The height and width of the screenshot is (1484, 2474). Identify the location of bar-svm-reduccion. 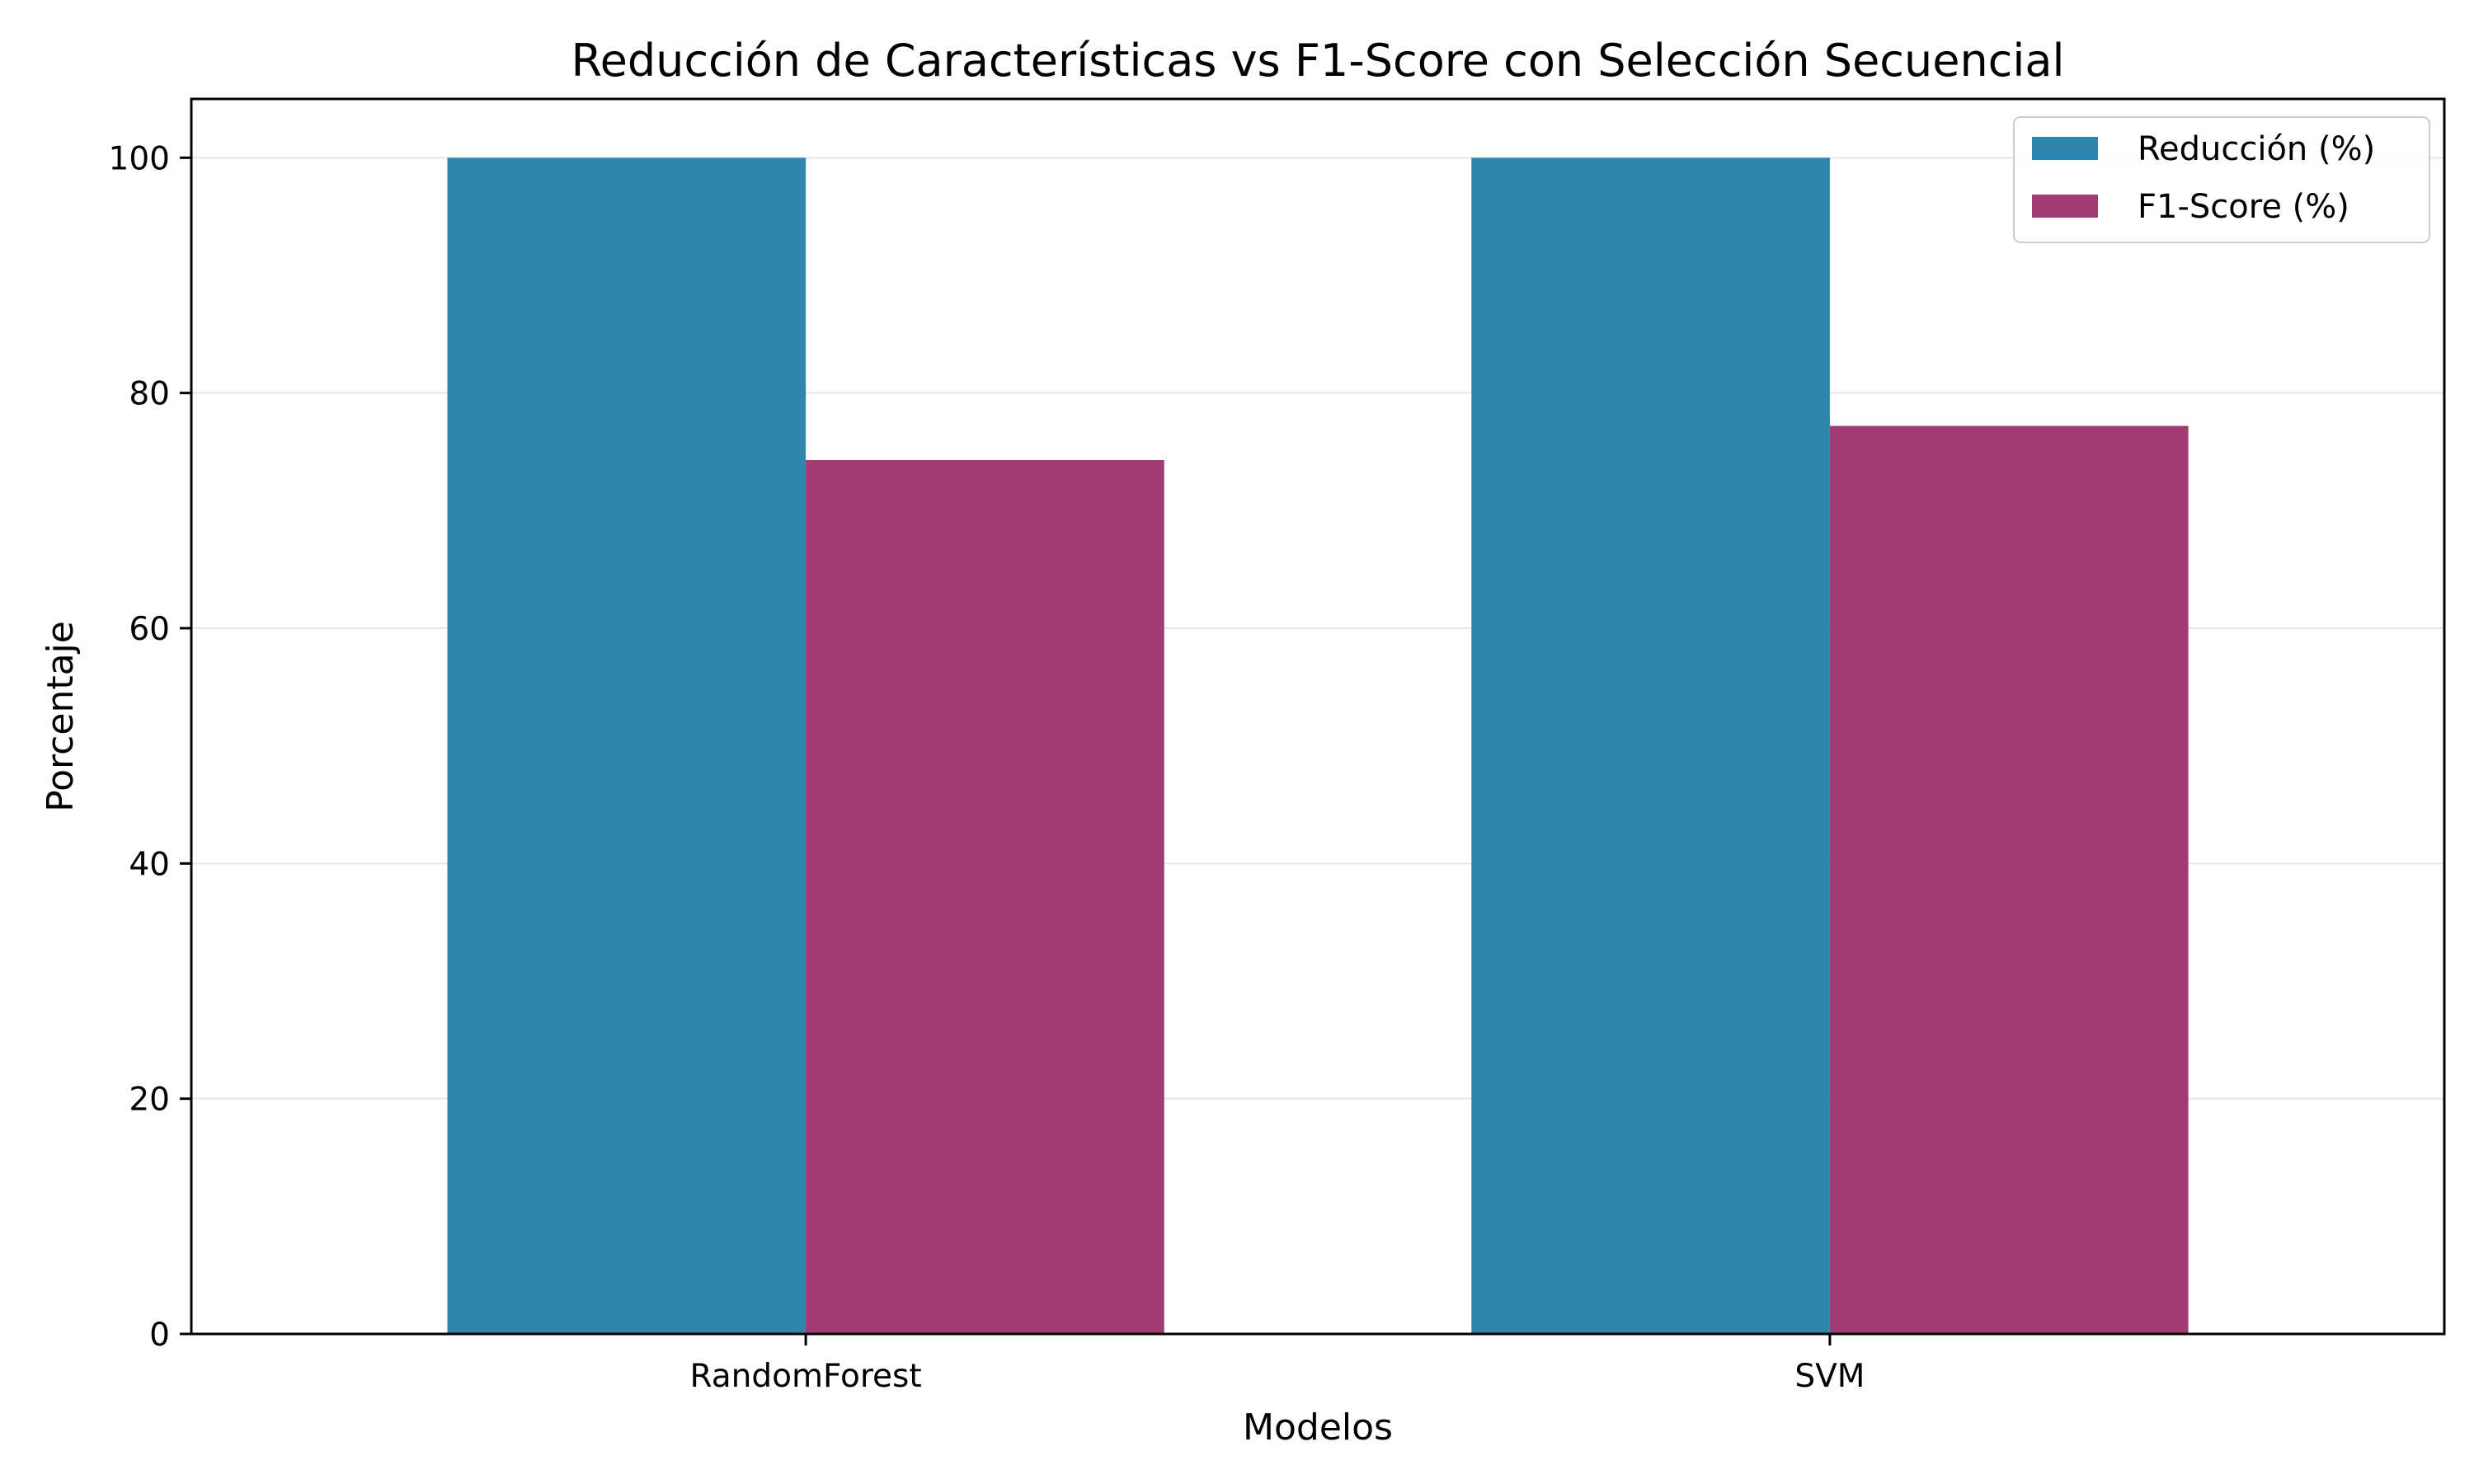
(1650, 745).